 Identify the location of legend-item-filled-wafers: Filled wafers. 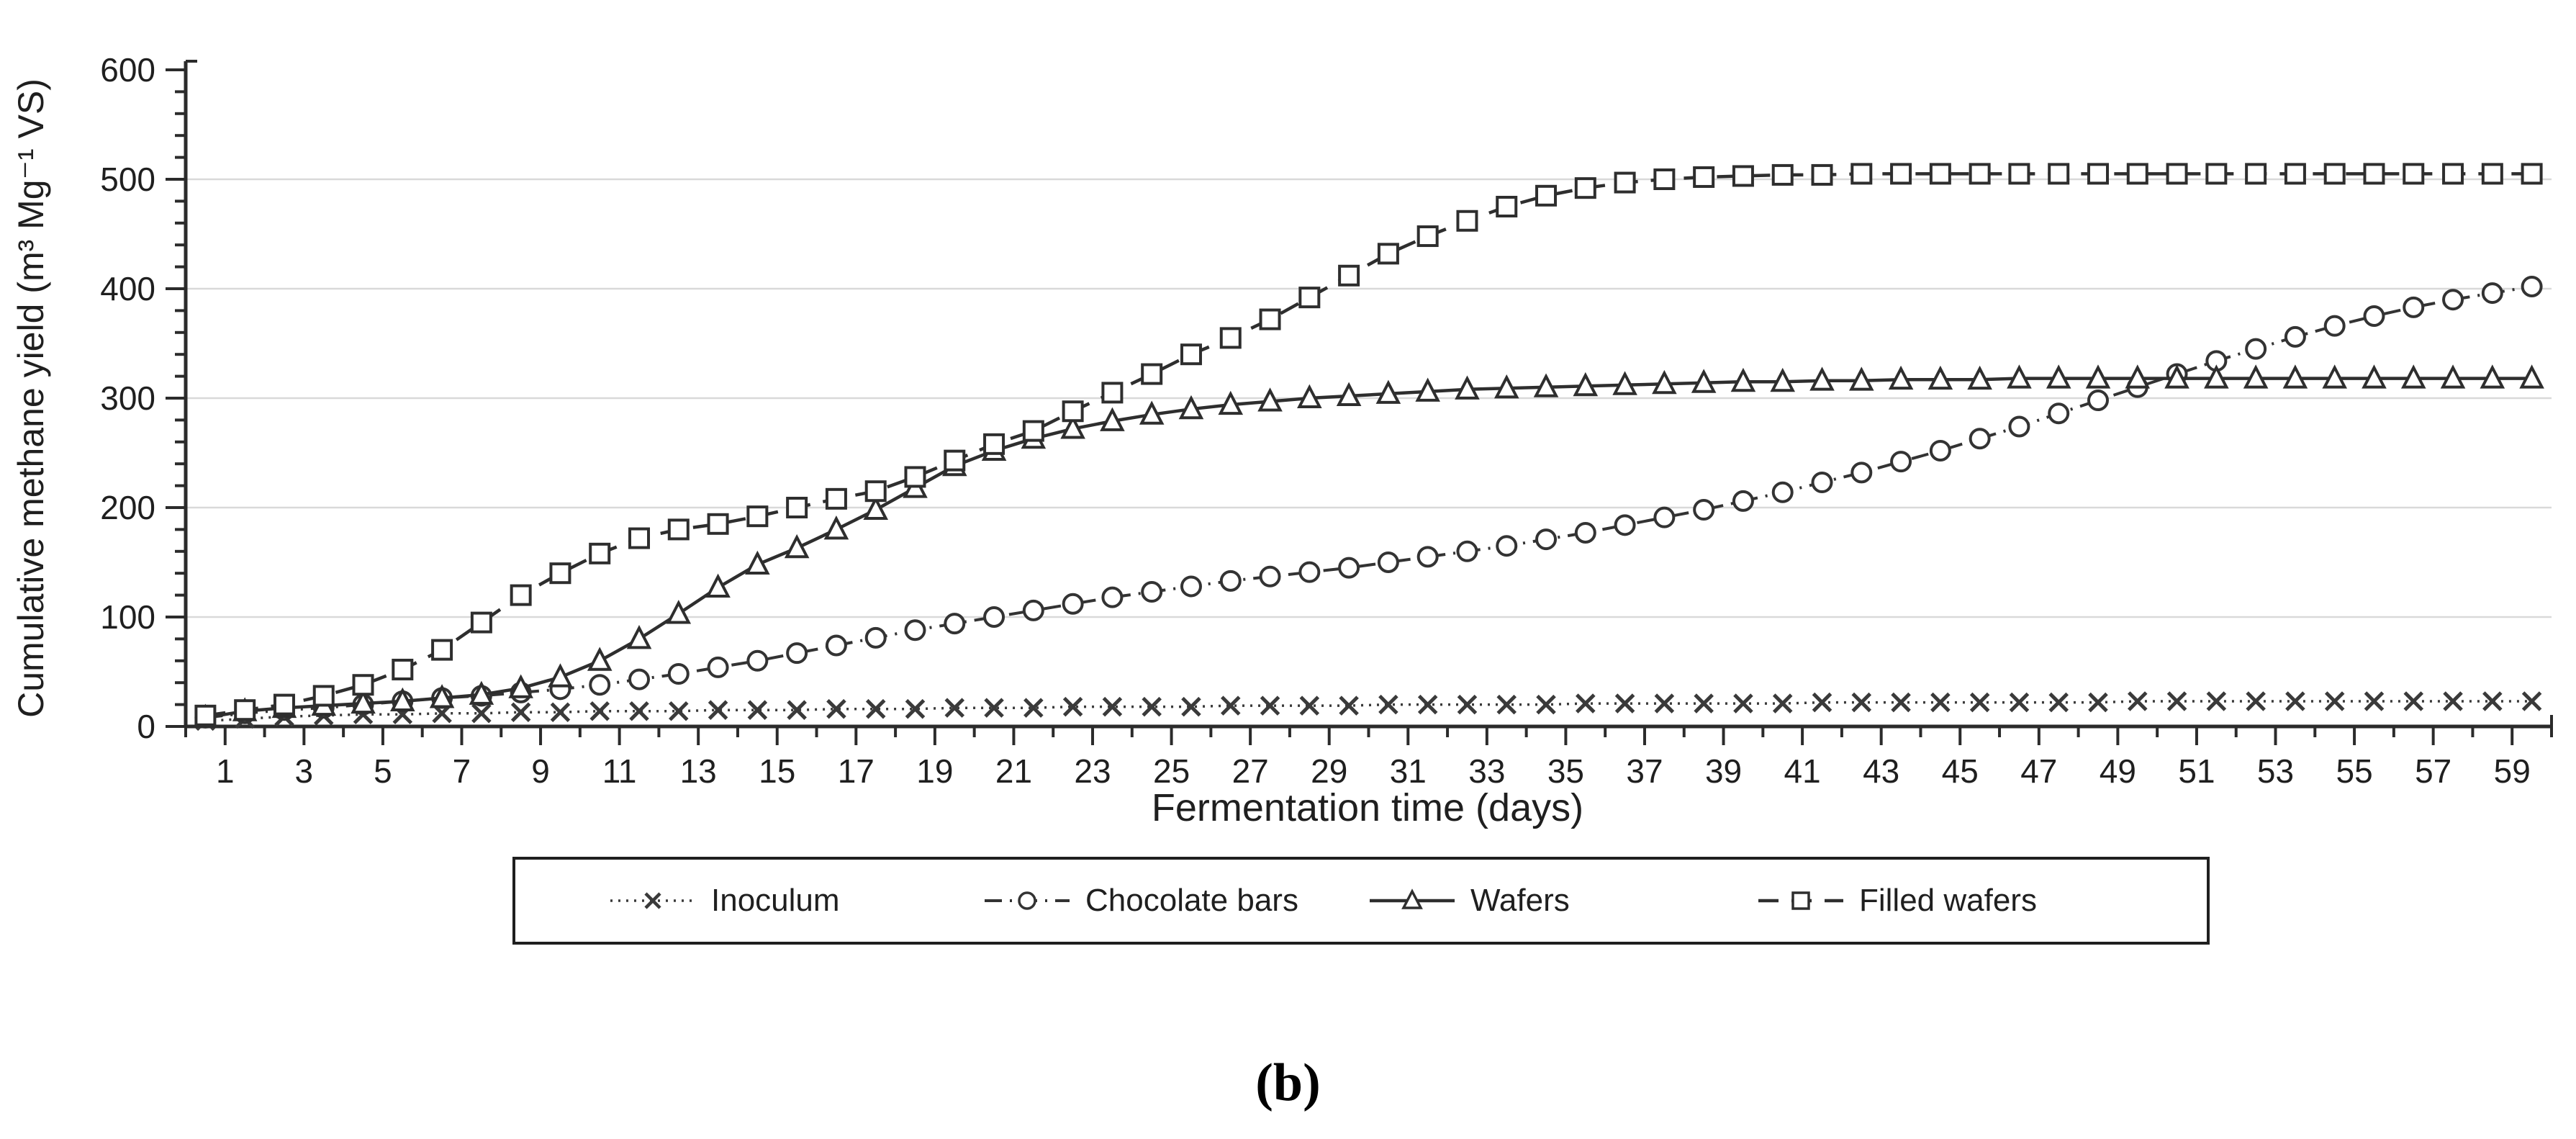
(1896, 901).